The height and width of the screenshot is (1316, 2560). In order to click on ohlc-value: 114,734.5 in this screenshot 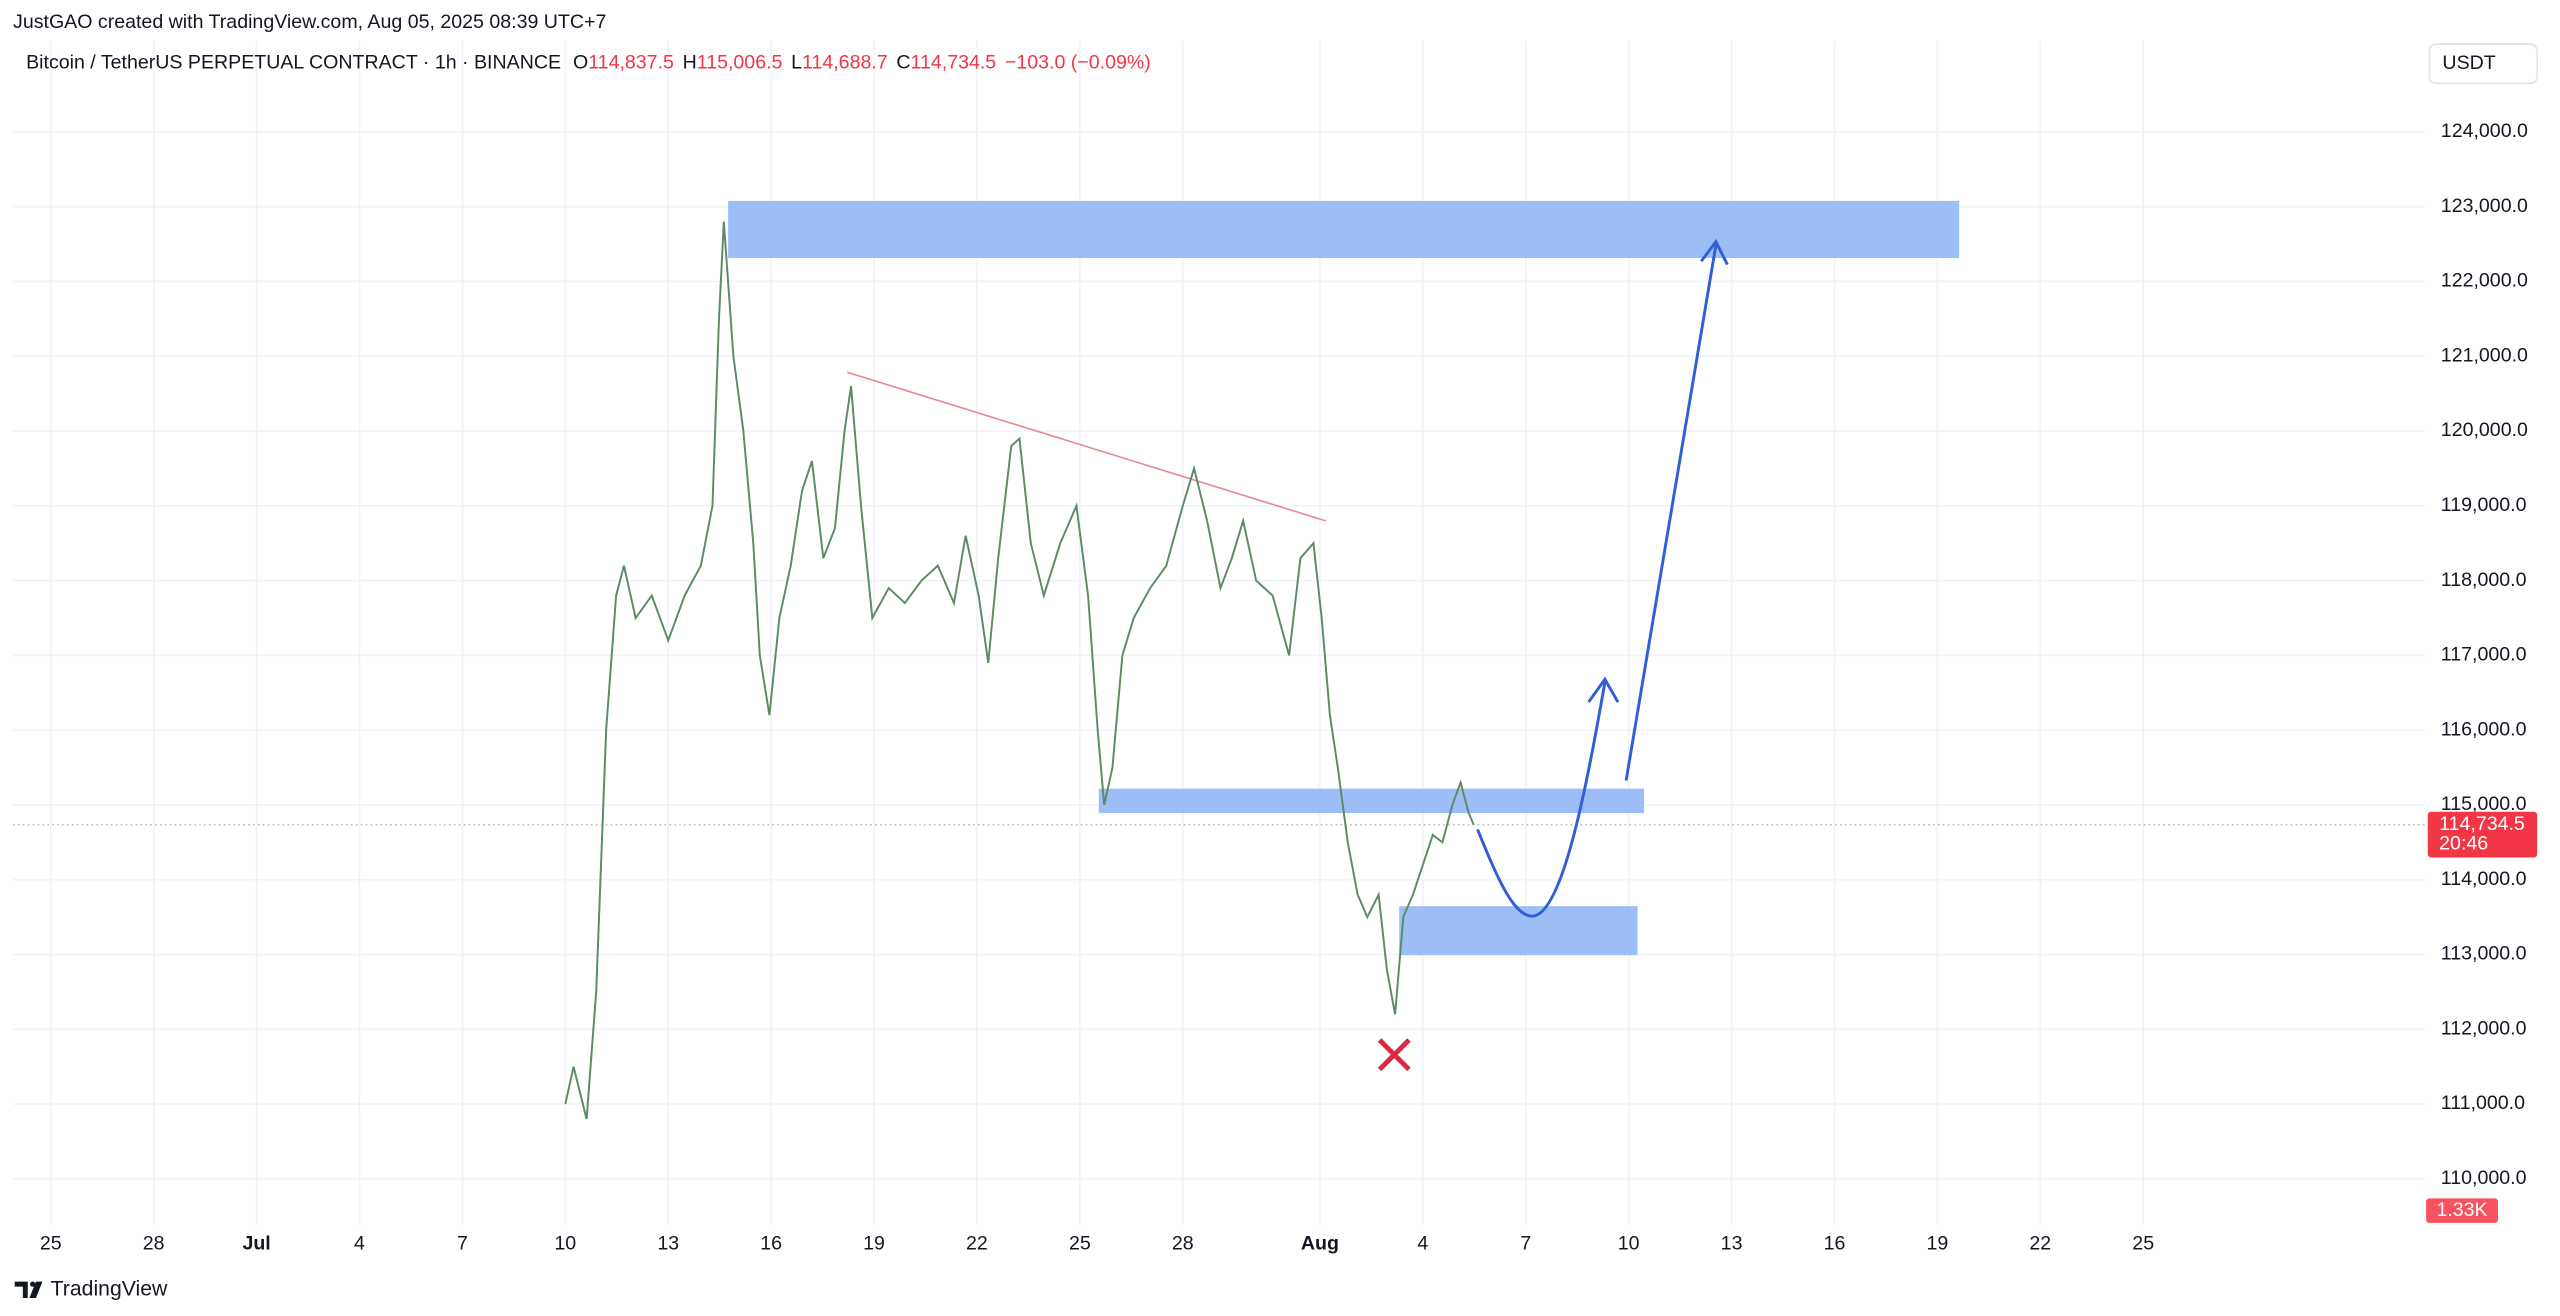, I will do `click(954, 63)`.